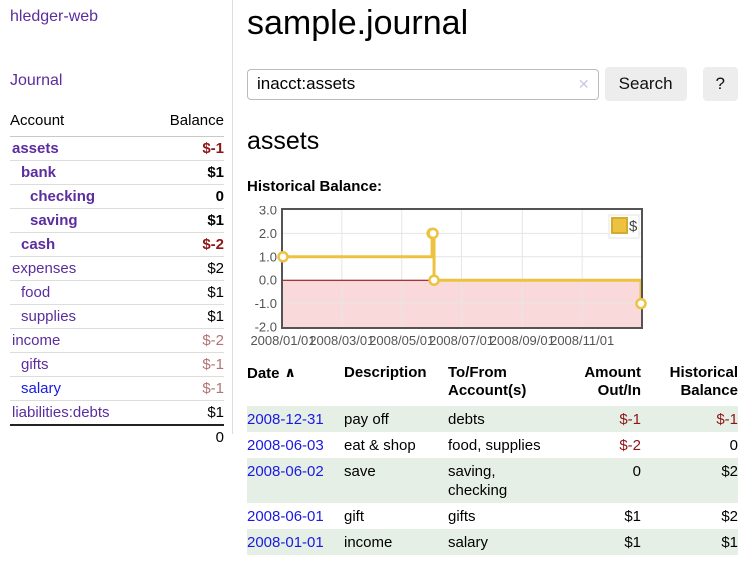 This screenshot has height=582, width=742. I want to click on x-axis-tick-label: 2008/01/01, so click(282, 340).